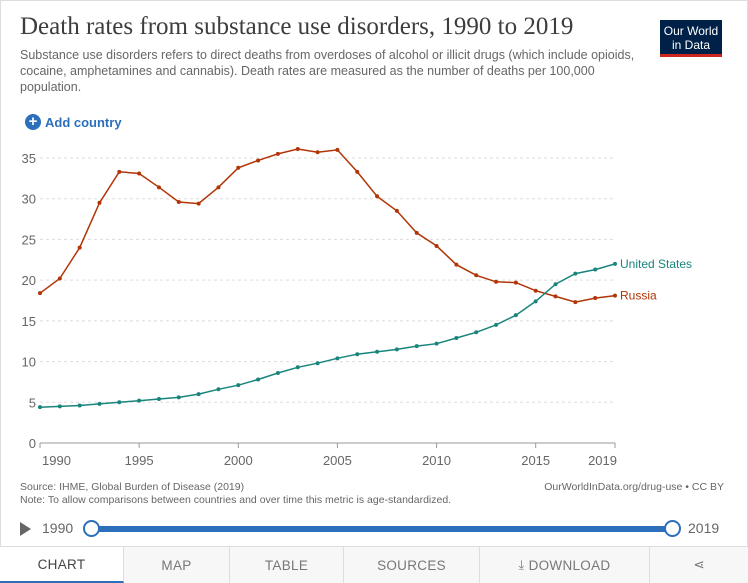  I want to click on x-tick-label: 1995, so click(139, 460).